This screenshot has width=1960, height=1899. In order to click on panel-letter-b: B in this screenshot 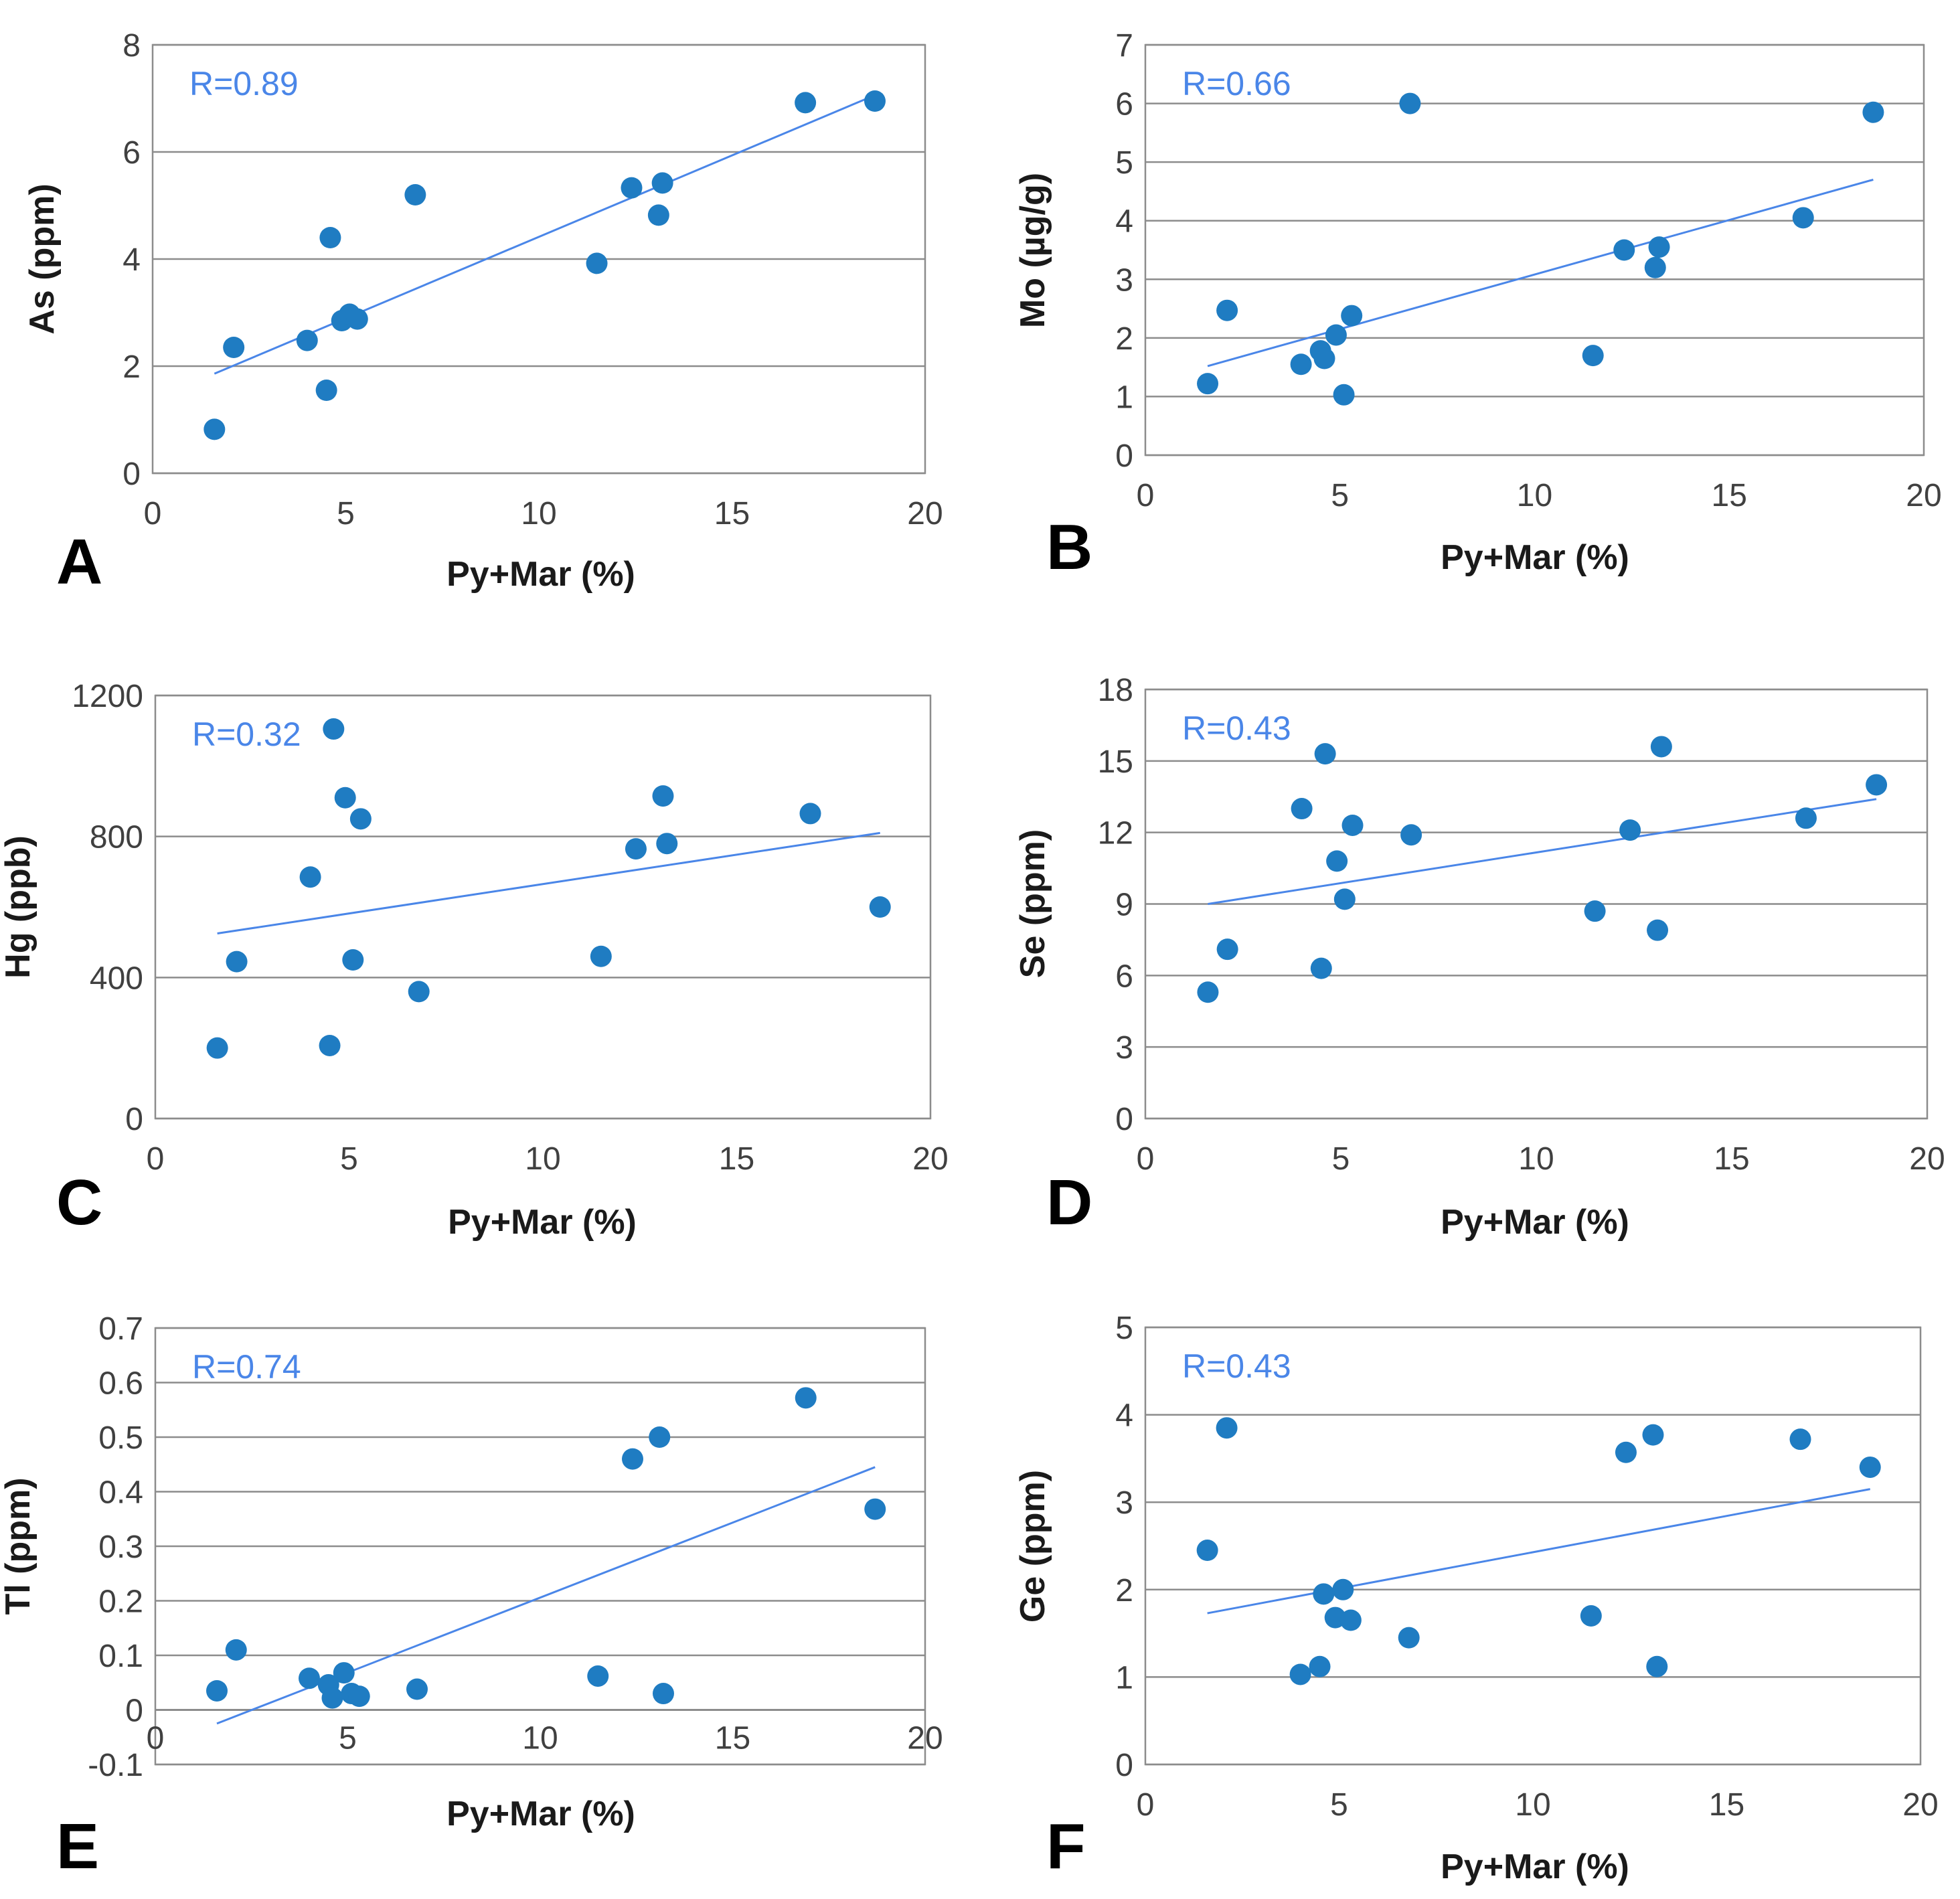, I will do `click(1069, 547)`.